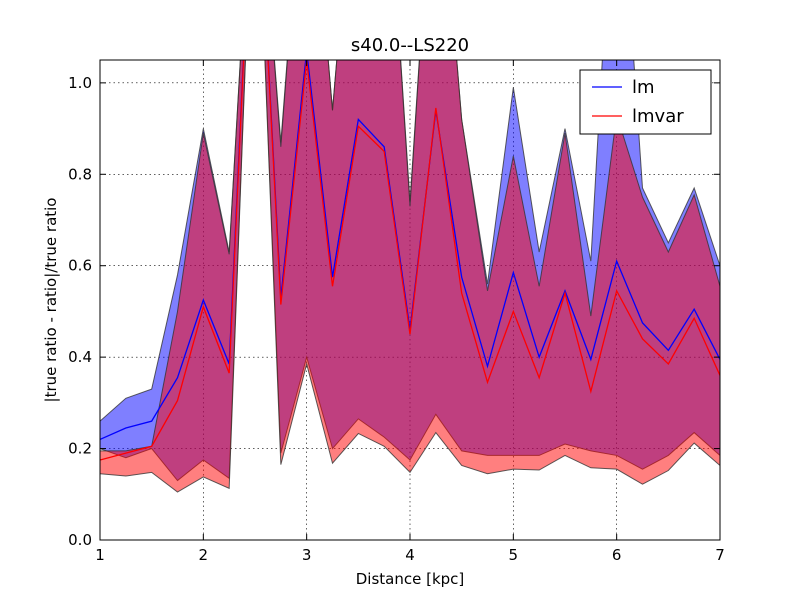  I want to click on x-axis-label: Distance [kpc], so click(410, 579).